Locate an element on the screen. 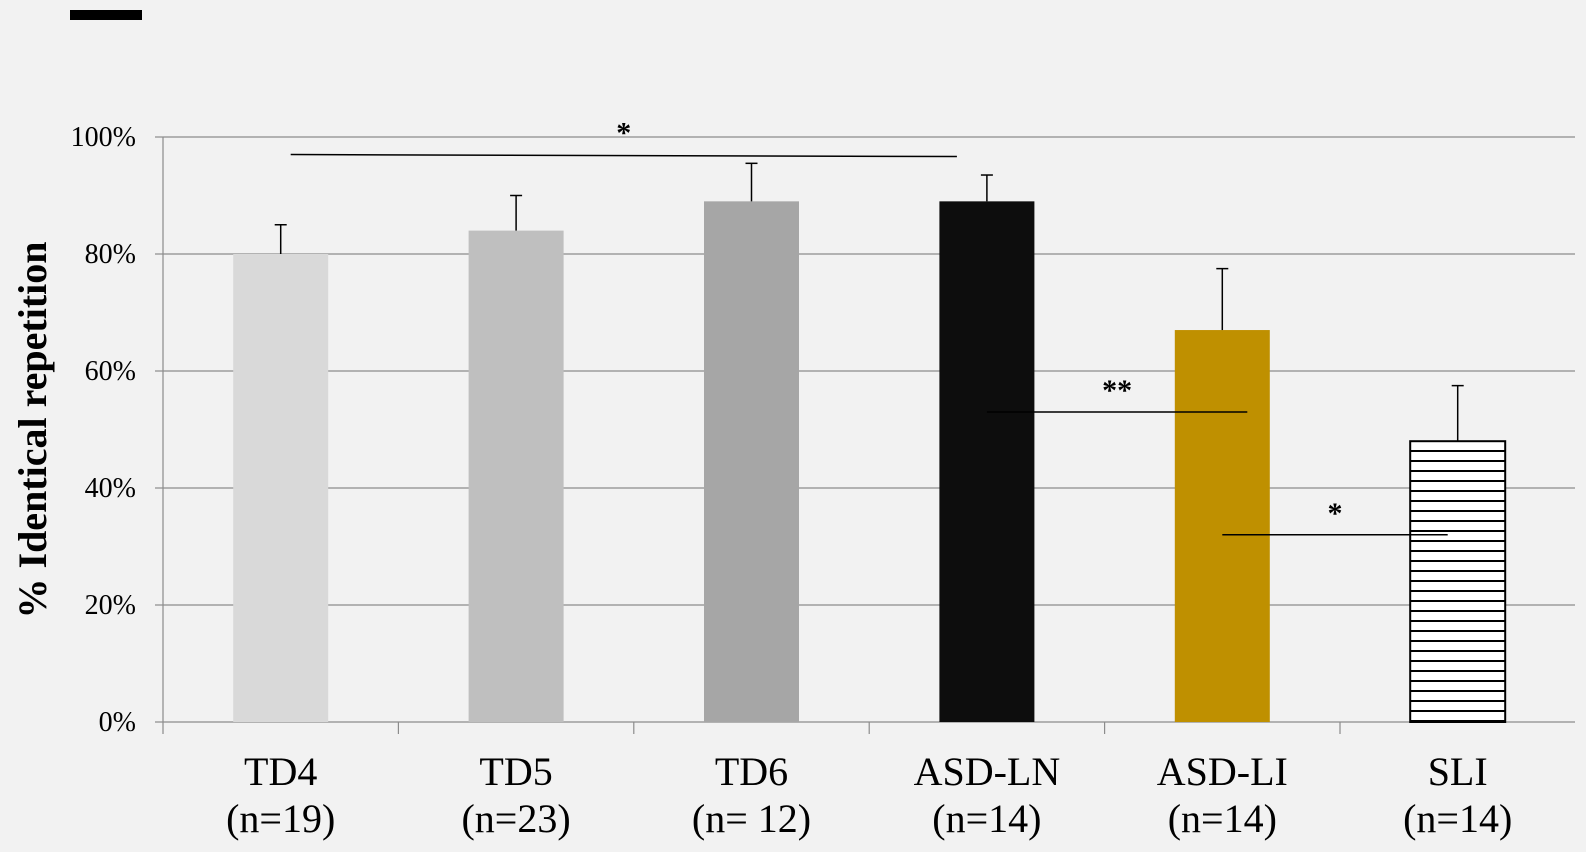 The height and width of the screenshot is (852, 1586). y-tick-label: 0% is located at coordinates (117, 722).